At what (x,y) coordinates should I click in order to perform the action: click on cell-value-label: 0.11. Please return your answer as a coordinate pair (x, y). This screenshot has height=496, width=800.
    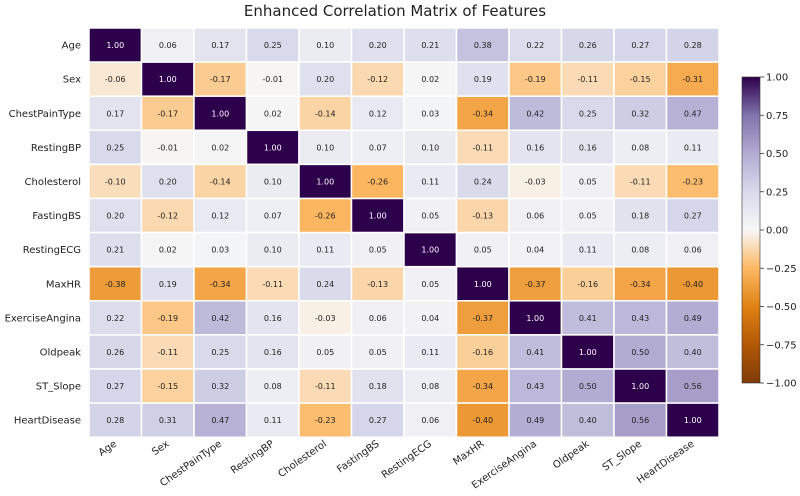
    Looking at the image, I should click on (693, 147).